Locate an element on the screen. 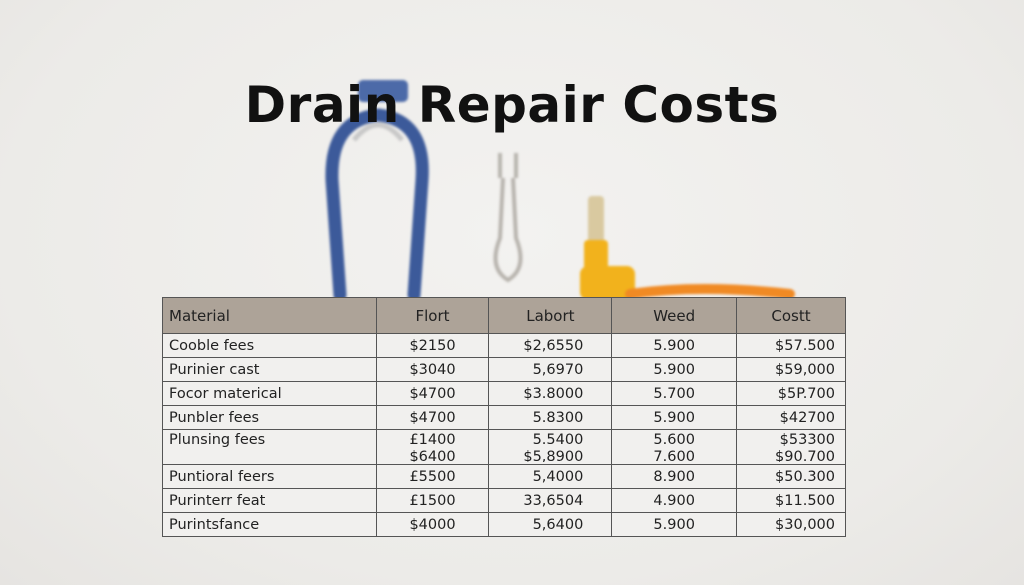 Image resolution: width=1024 pixels, height=585 pixels. table-row: Focor materical $4700 $3.8000 5.700 $5P.700 is located at coordinates (504, 393).